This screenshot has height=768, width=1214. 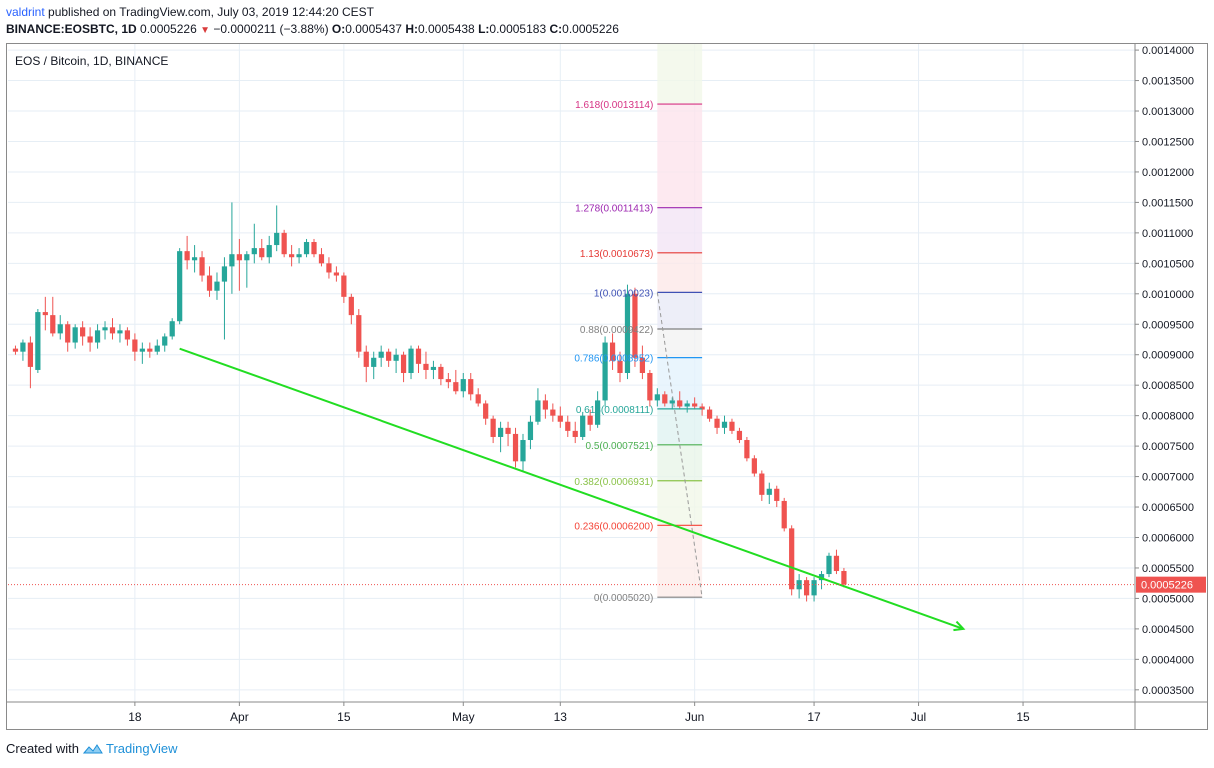 I want to click on last-price-tag-label: 0.0005226, so click(x=1167, y=586).